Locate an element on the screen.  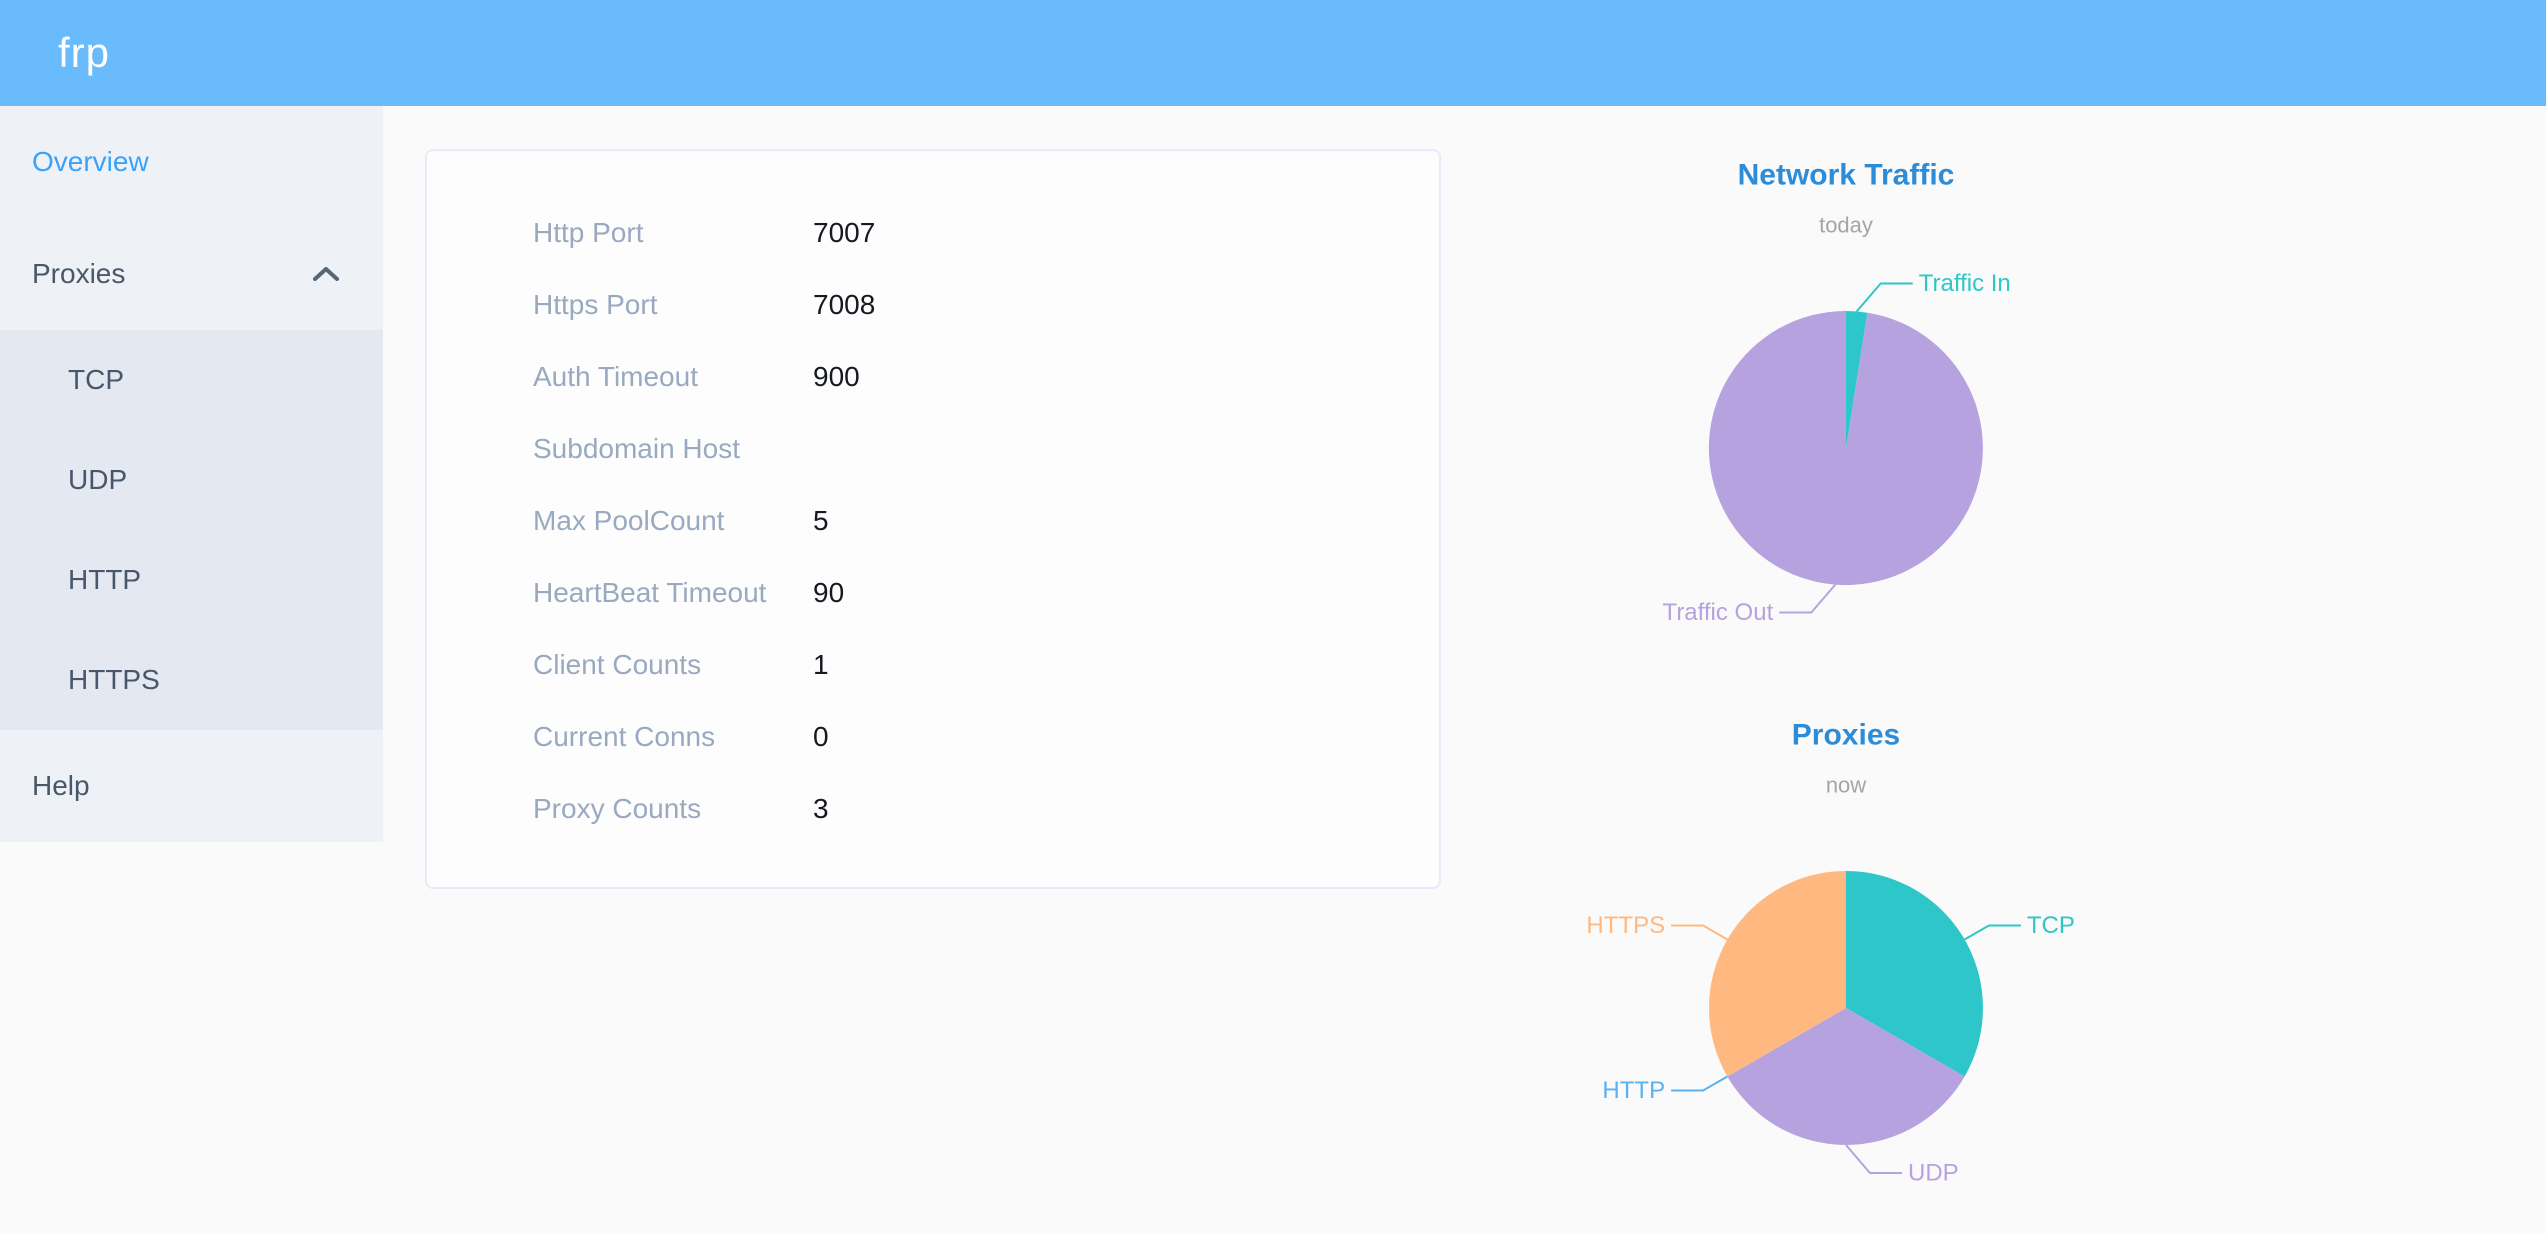
pie-leader-tcp is located at coordinates (1992, 932).